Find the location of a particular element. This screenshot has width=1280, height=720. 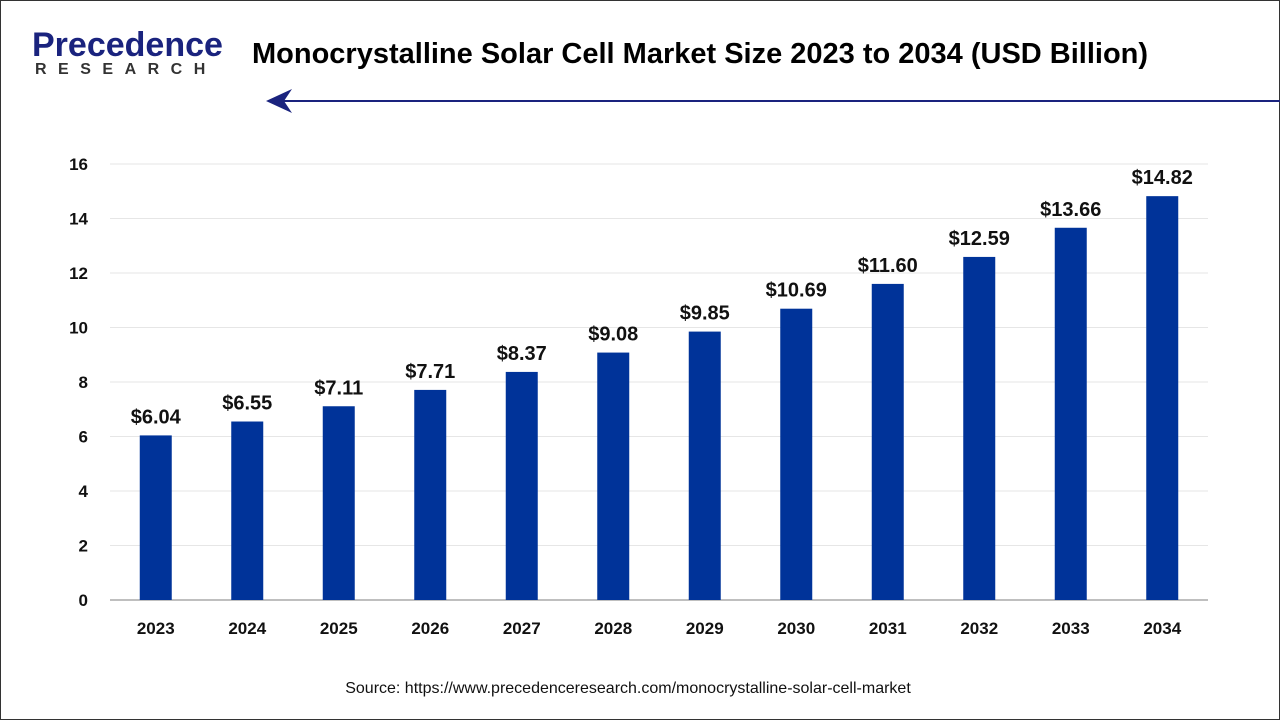

x-tick-label: 2028 is located at coordinates (613, 628).